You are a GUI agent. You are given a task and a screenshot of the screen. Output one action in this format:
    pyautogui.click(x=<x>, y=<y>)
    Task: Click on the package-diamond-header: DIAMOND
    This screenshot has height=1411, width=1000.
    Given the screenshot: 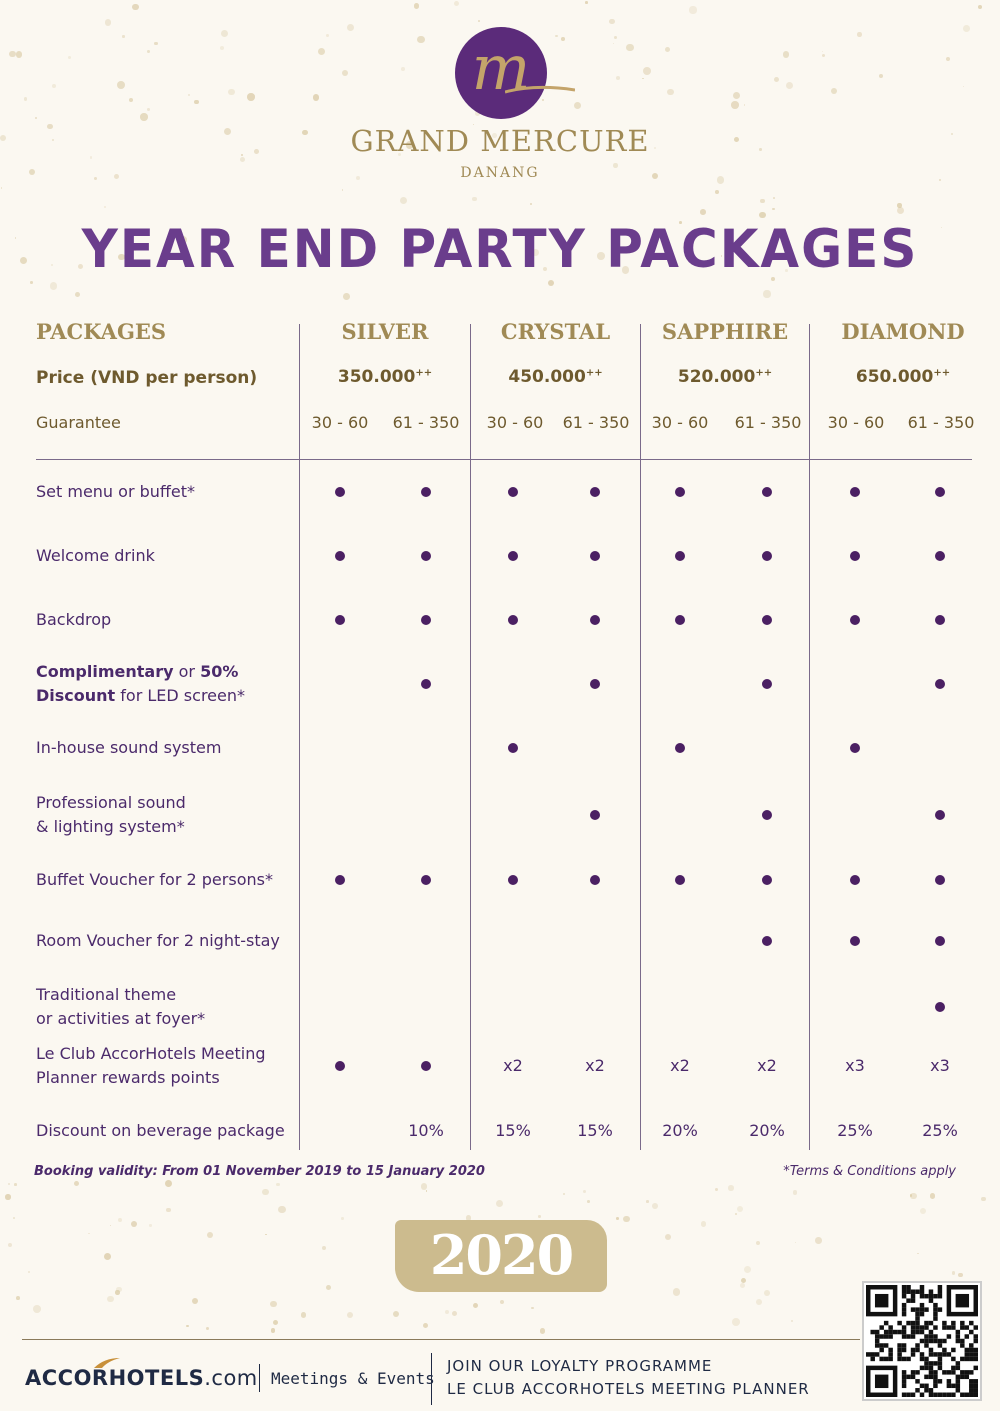 What is the action you would take?
    pyautogui.click(x=903, y=331)
    